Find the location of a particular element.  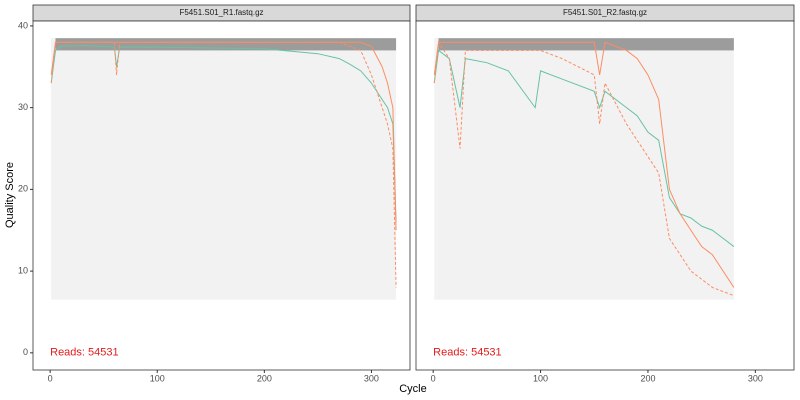

heatmap-top is located at coordinates (586, 44).